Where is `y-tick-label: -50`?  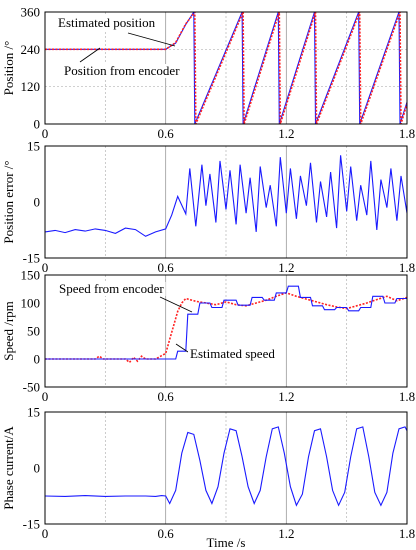 y-tick-label: -50 is located at coordinates (31, 387).